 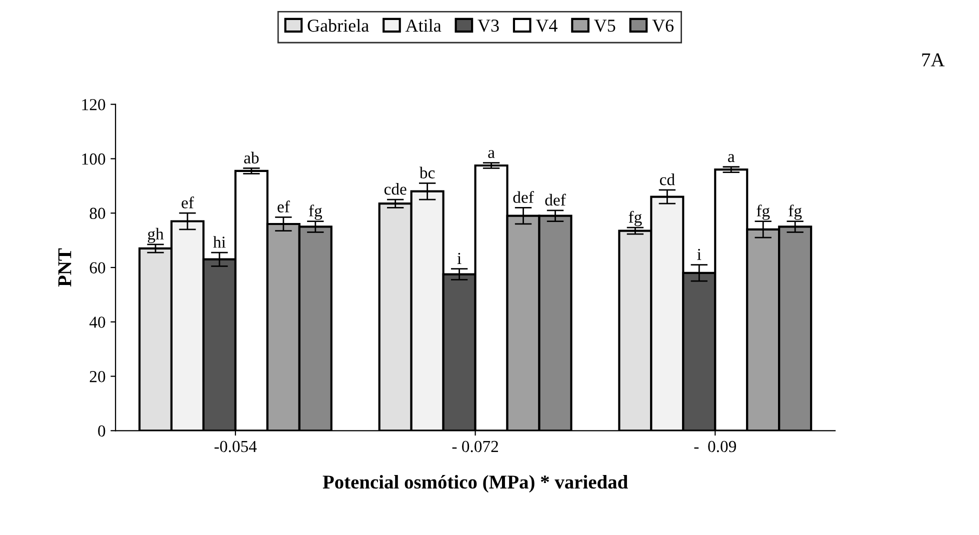 I want to click on legend-label: Atila, so click(x=423, y=25).